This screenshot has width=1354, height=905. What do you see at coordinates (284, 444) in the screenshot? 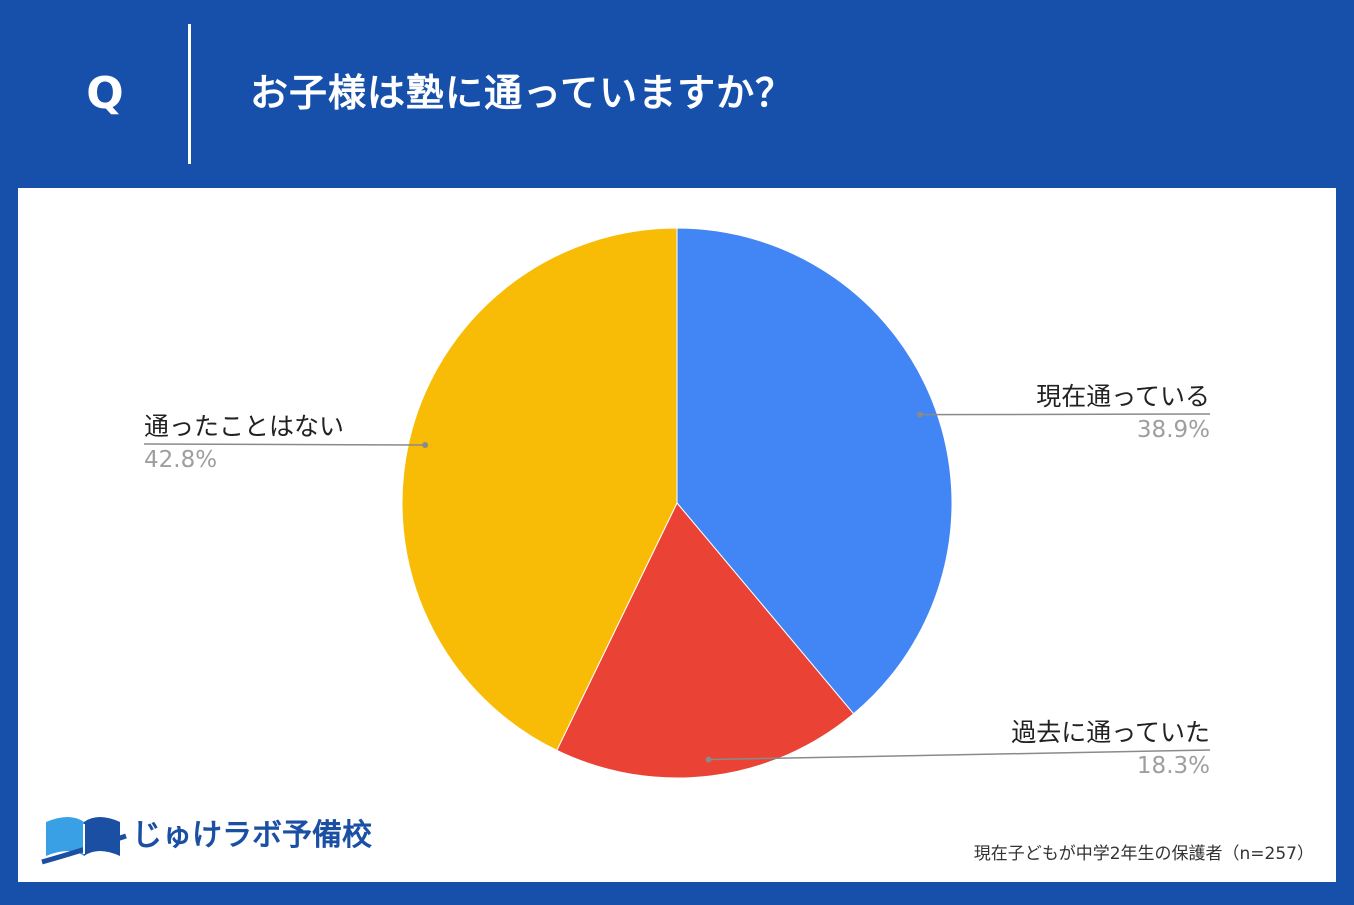
I see `leader-line-never` at bounding box center [284, 444].